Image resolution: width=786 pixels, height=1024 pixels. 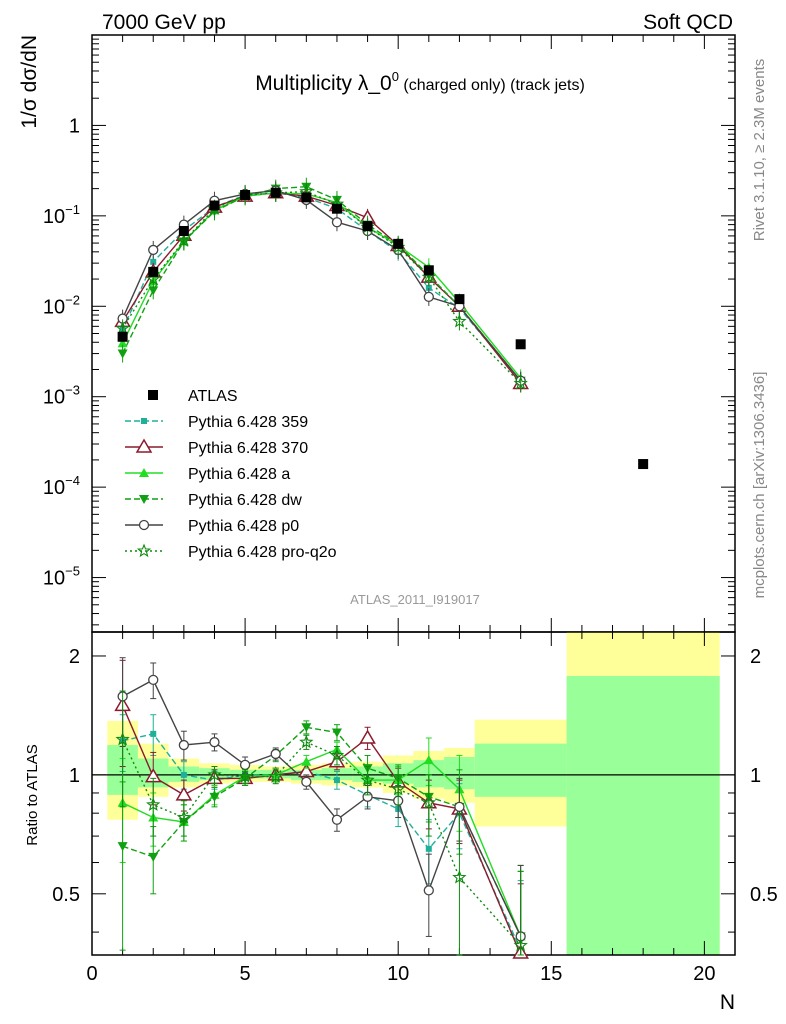 I want to click on legend-label: ATLAS, so click(x=213, y=396).